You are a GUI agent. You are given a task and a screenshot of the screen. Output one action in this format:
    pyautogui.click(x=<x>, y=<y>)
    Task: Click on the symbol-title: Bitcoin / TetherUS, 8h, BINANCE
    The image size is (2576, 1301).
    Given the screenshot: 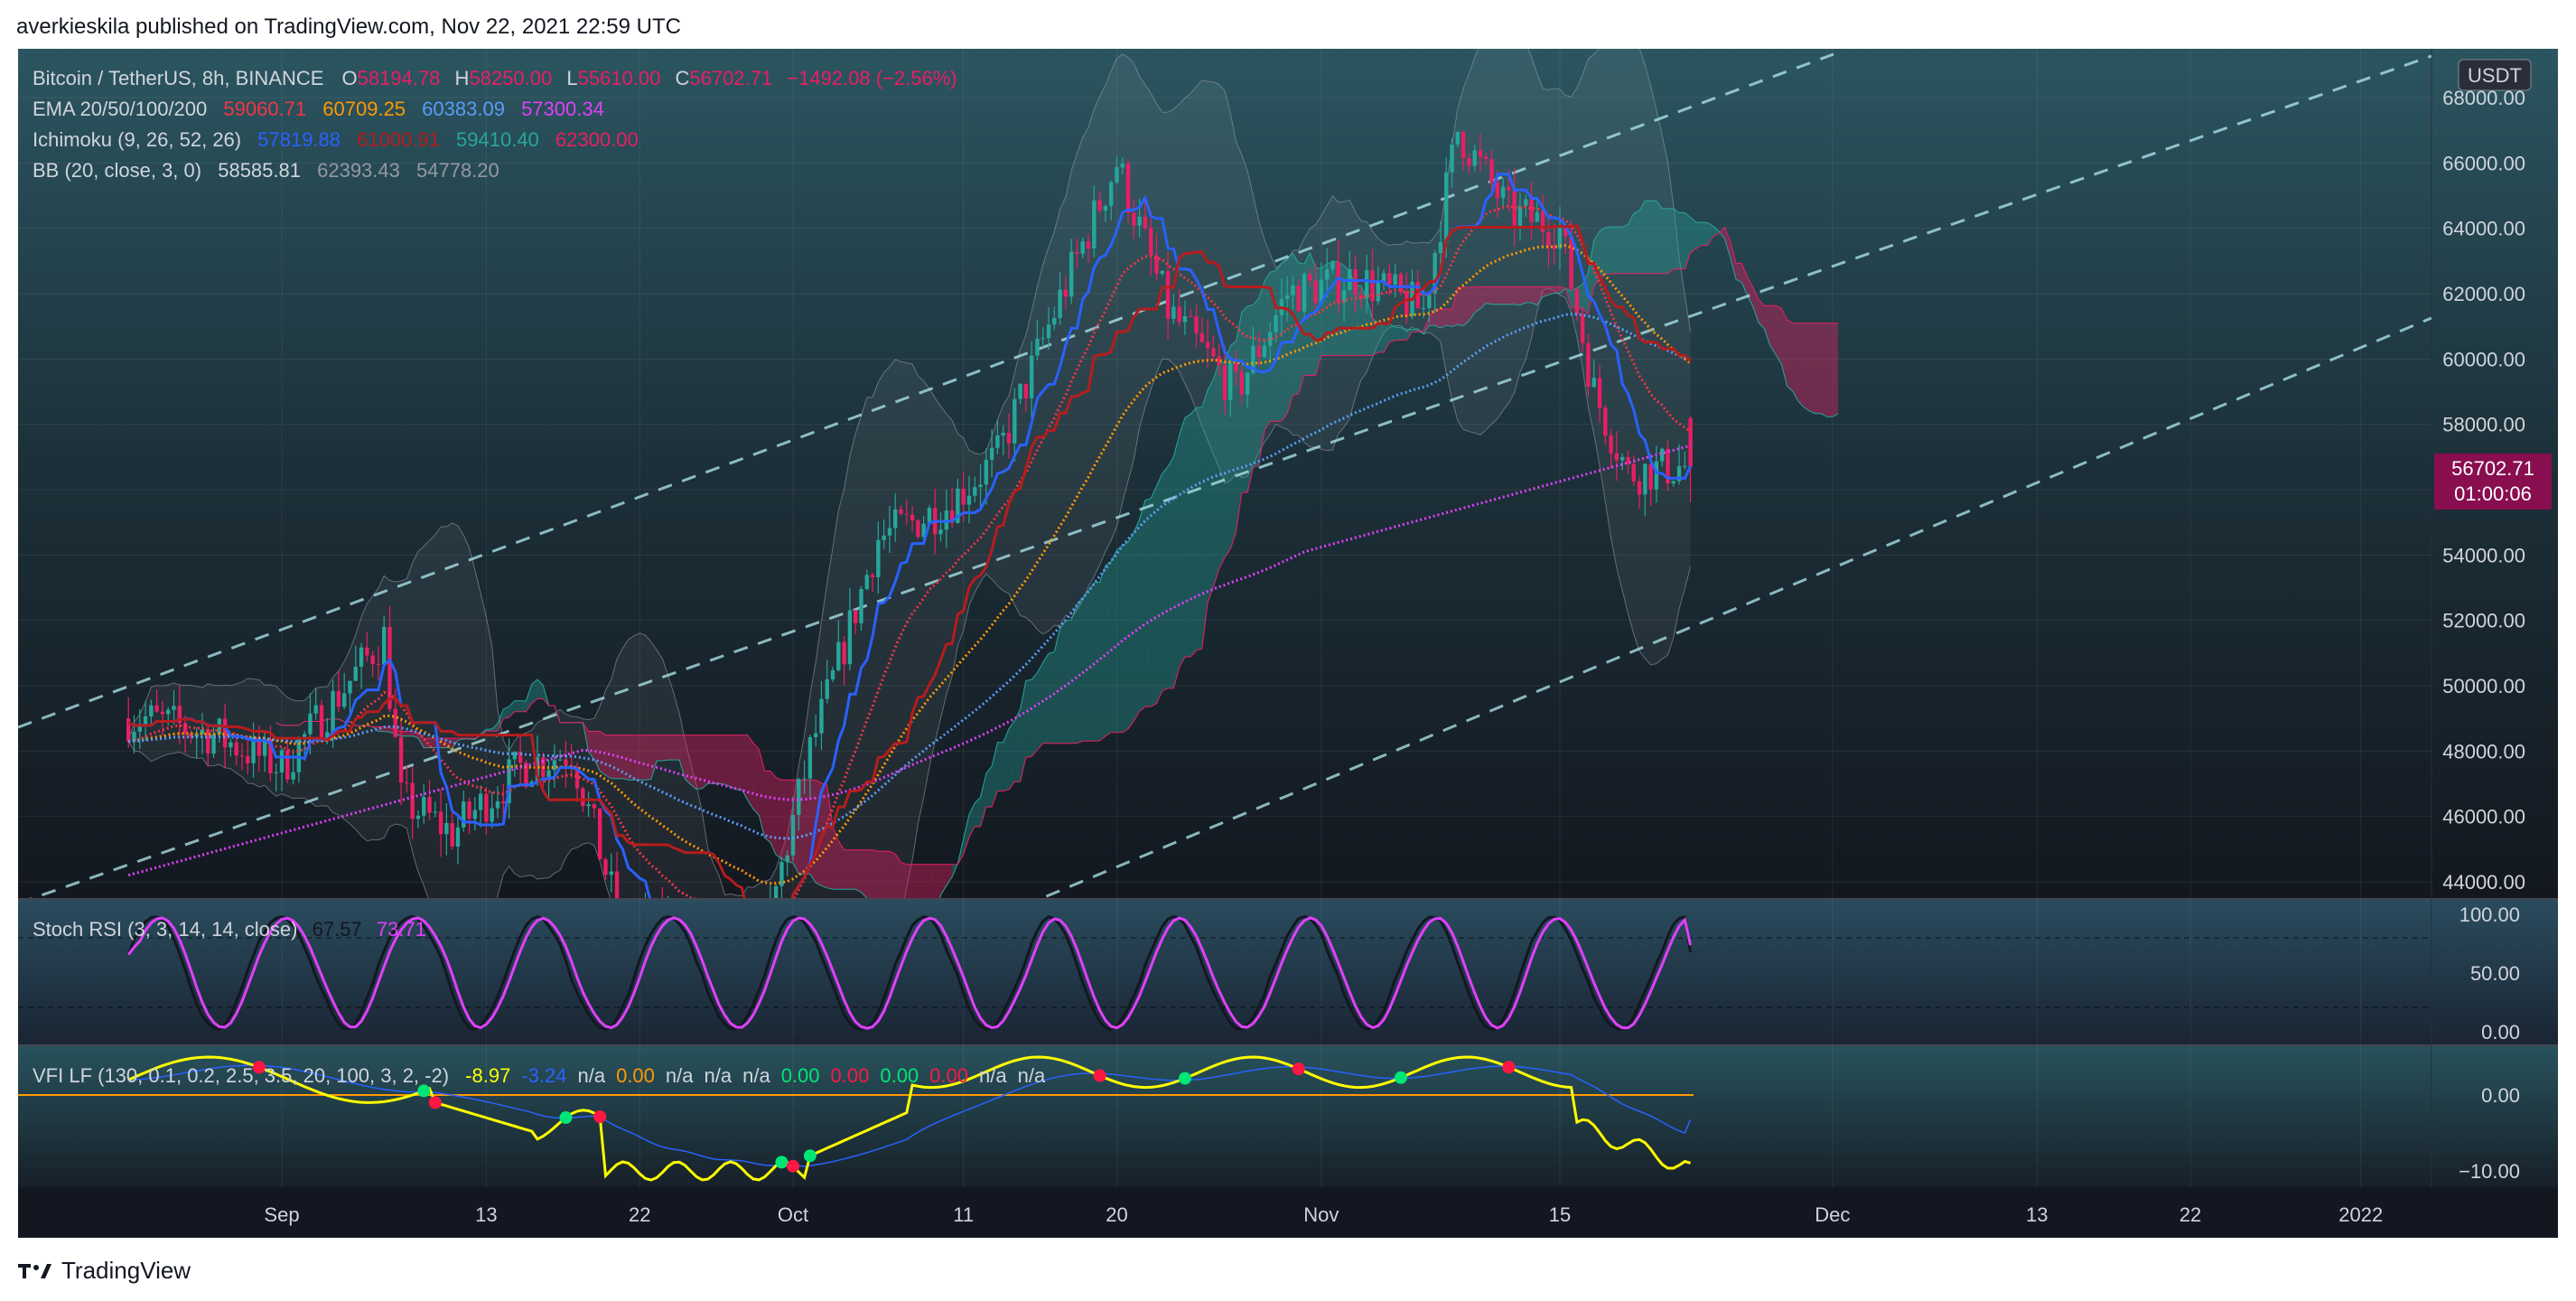 What is the action you would take?
    pyautogui.click(x=178, y=78)
    